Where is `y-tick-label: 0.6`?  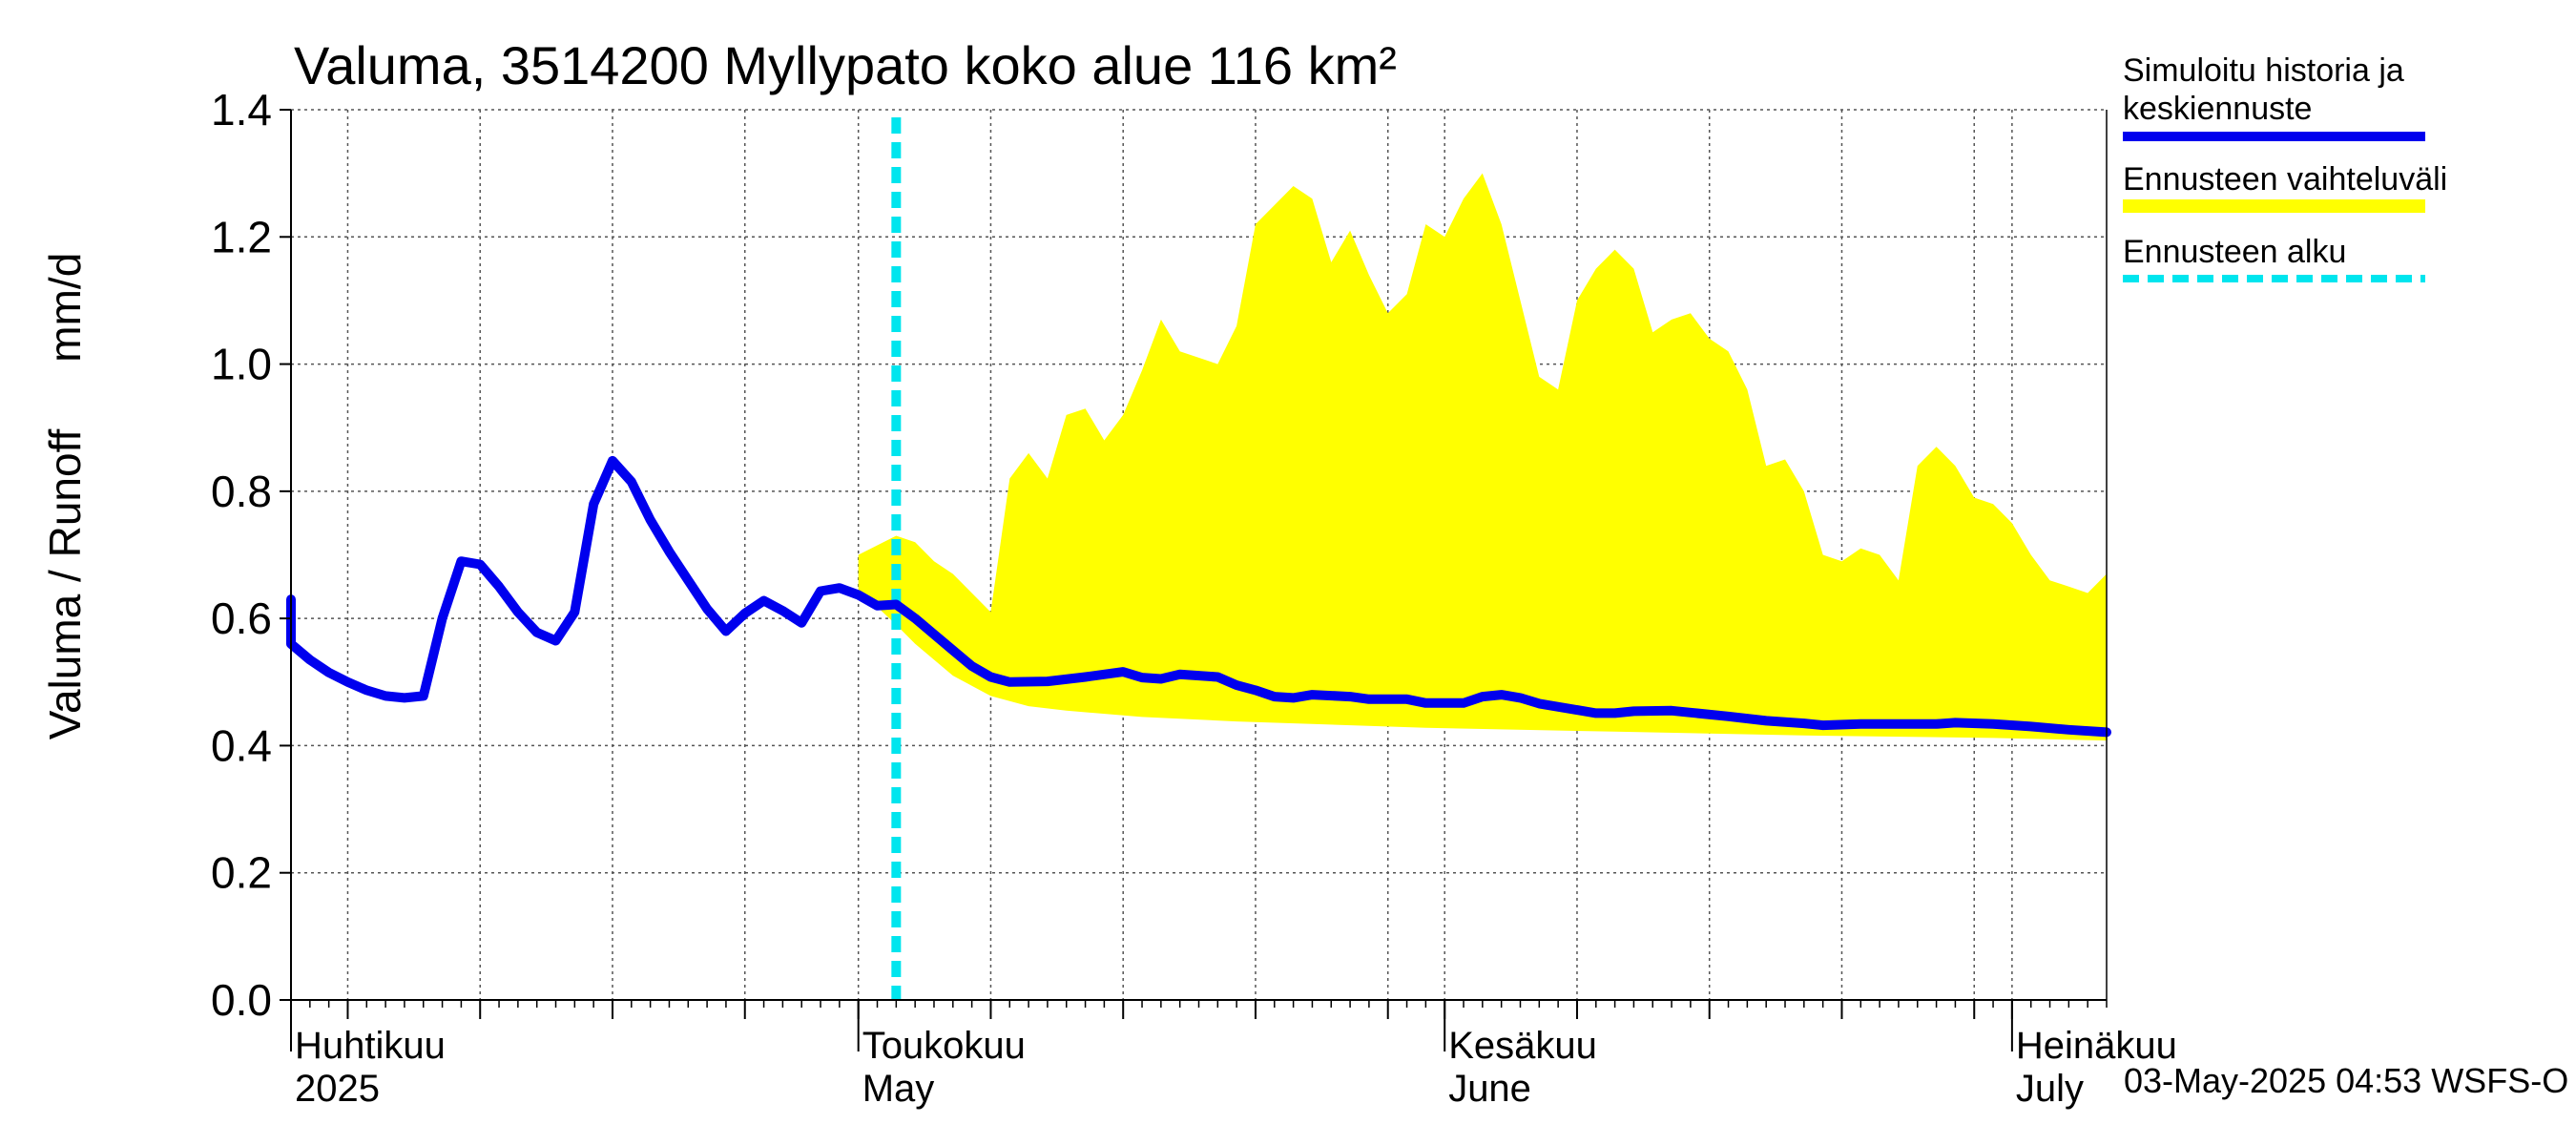
y-tick-label: 0.6 is located at coordinates (241, 618).